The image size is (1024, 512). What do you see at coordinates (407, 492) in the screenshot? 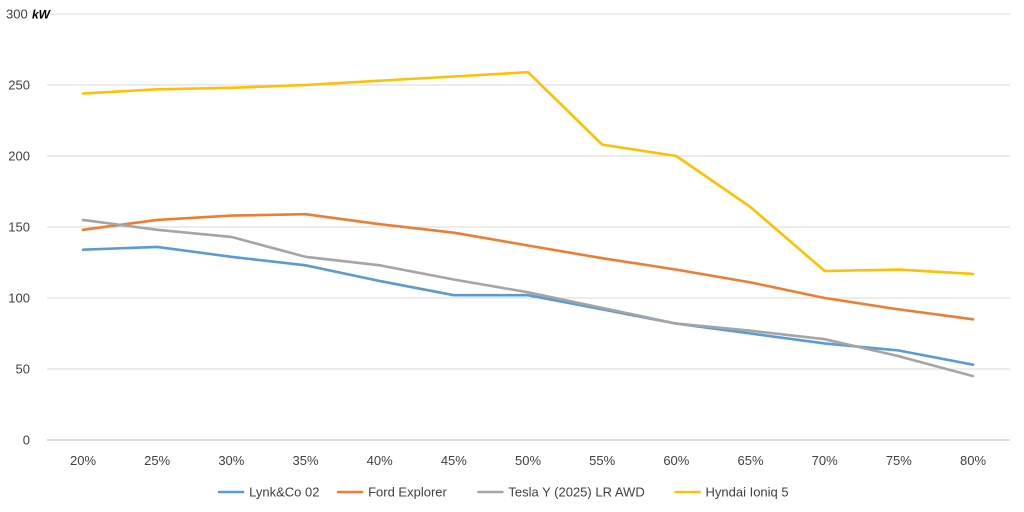
I see `legend-label-2: Ford Explorer` at bounding box center [407, 492].